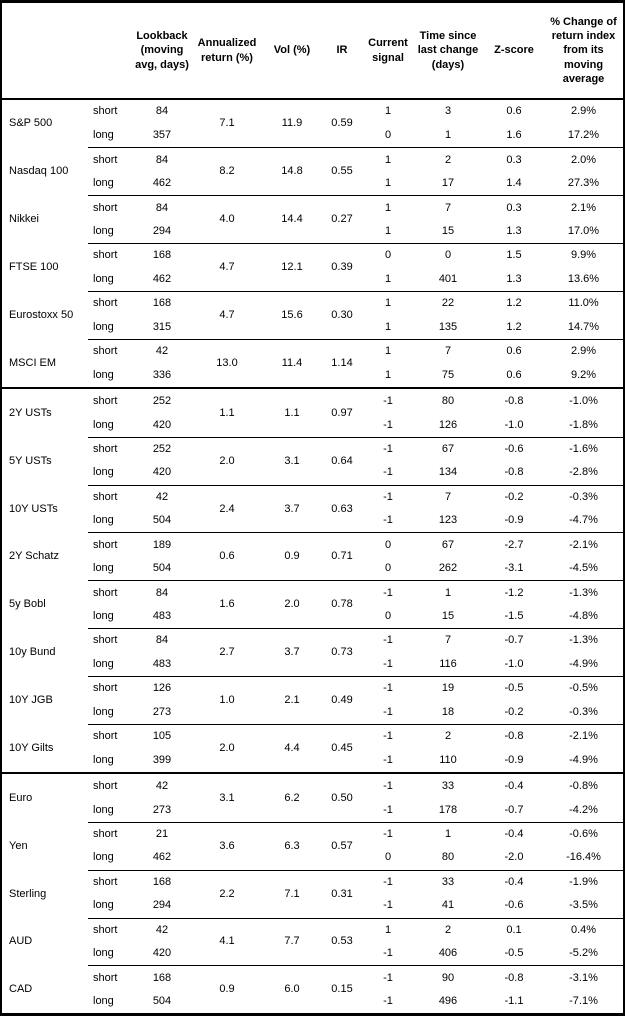 Image resolution: width=625 pixels, height=1016 pixels. I want to click on vol-value: 4.4, so click(292, 748).